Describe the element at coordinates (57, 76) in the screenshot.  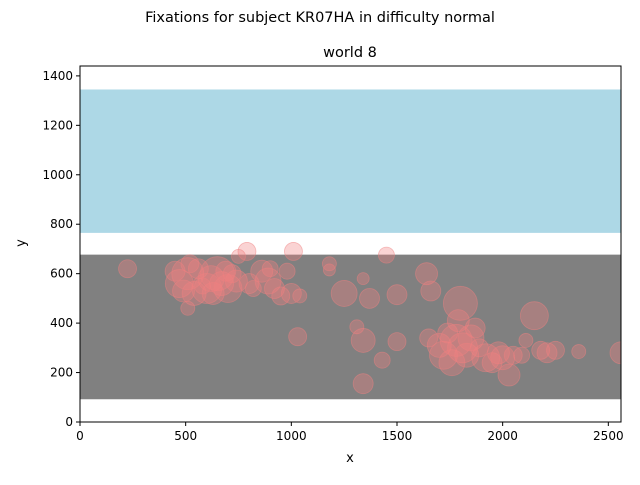
I see `y-tick-label: 1400` at that location.